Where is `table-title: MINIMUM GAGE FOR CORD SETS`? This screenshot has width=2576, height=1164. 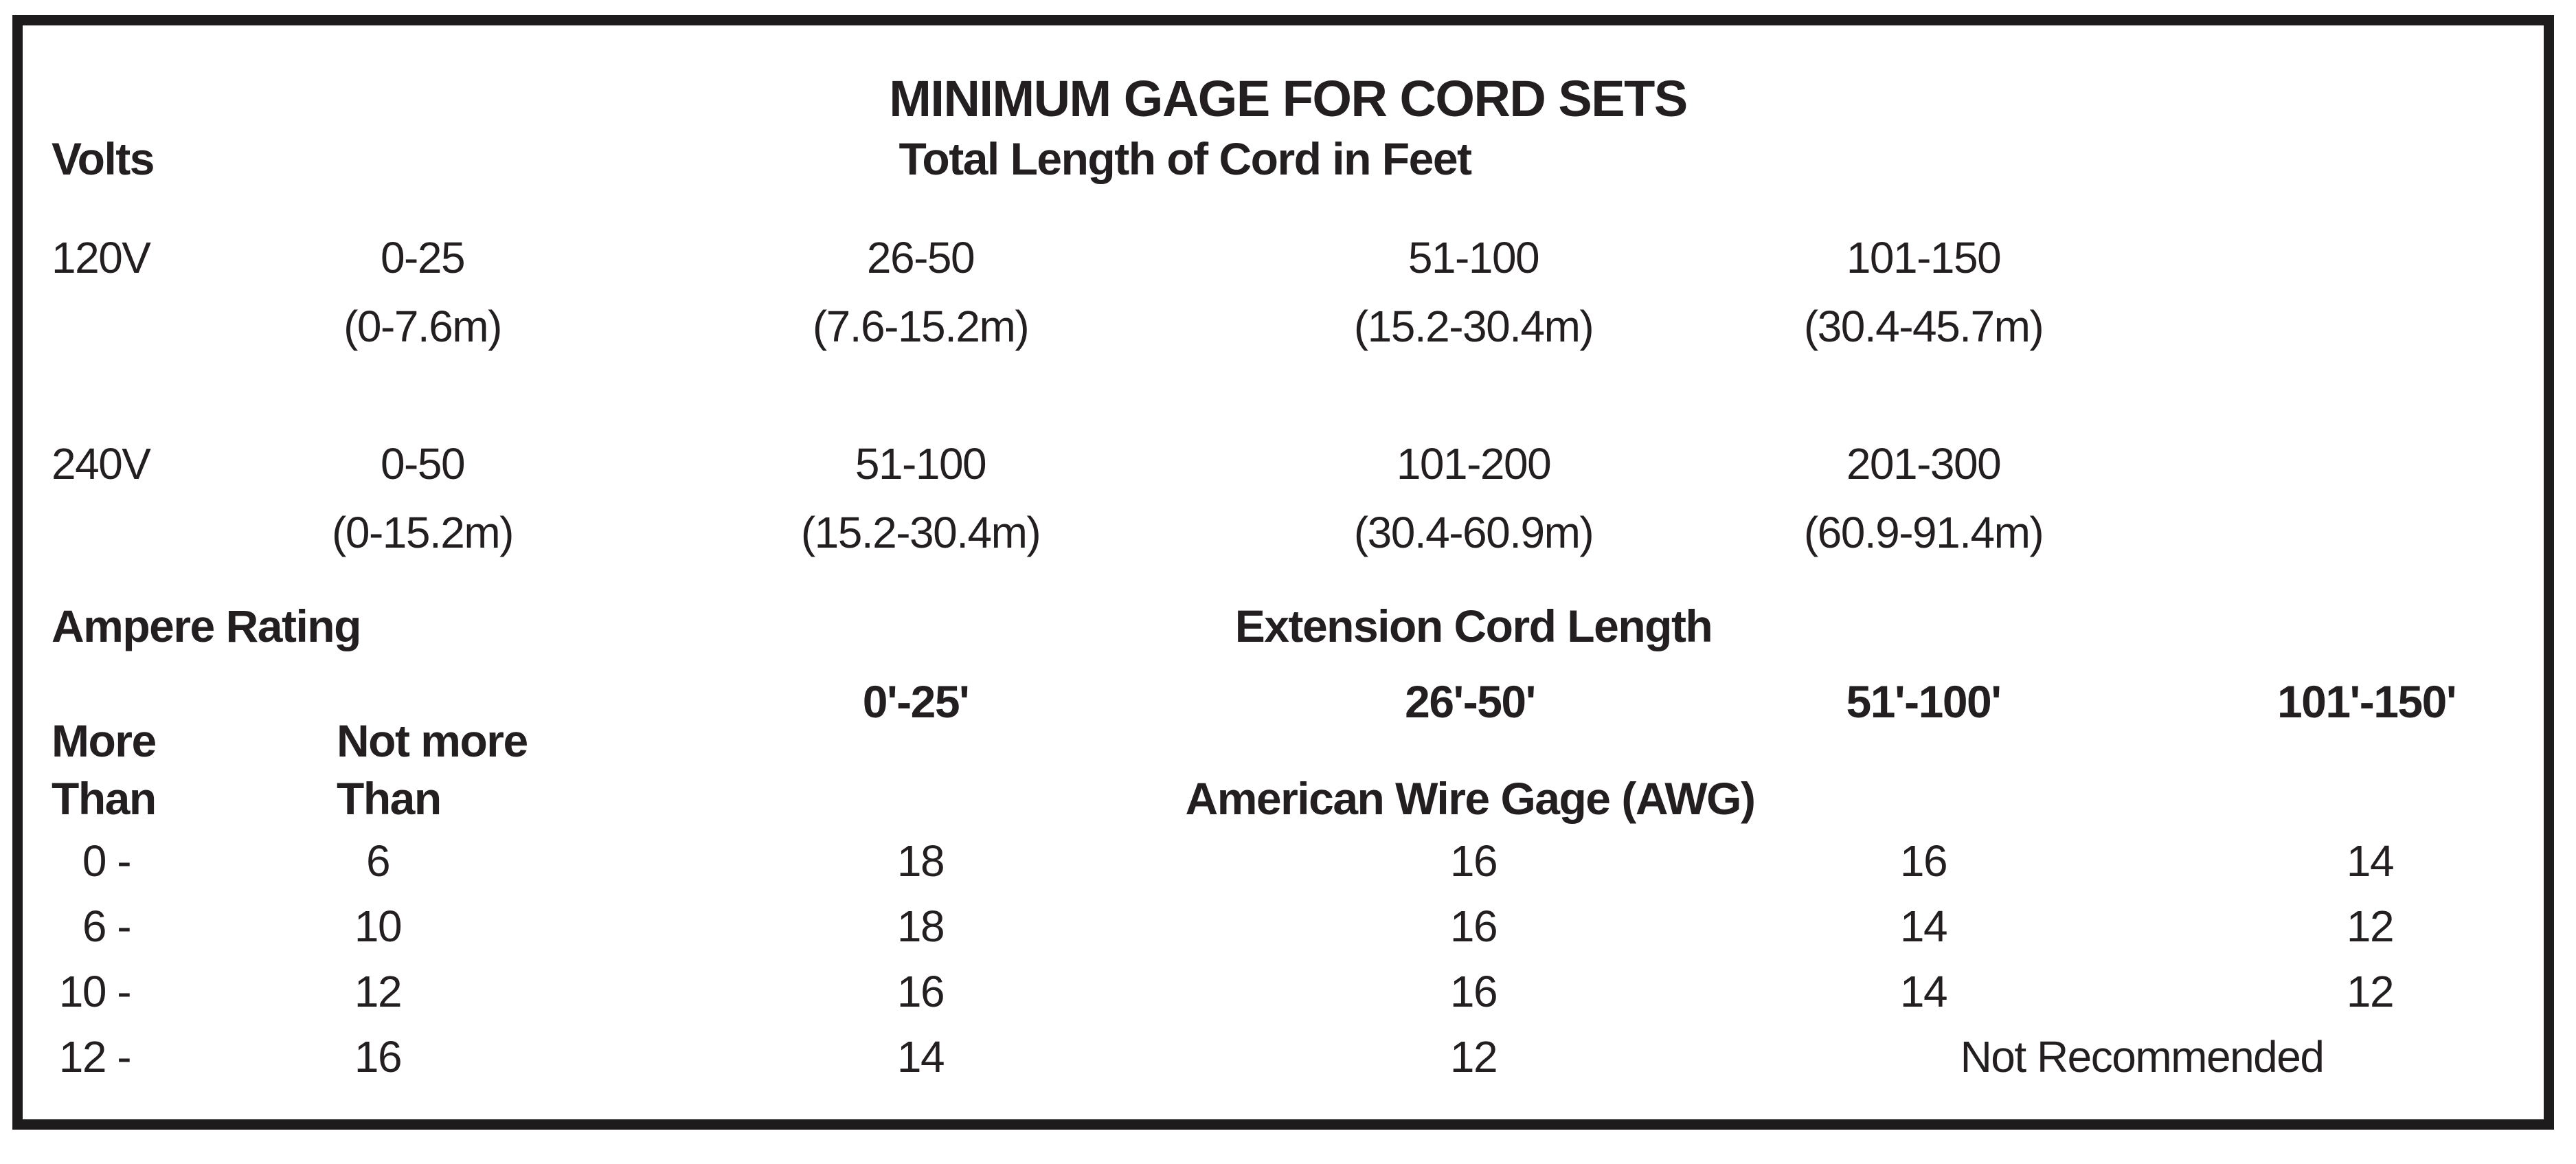
table-title: MINIMUM GAGE FOR CORD SETS is located at coordinates (1288, 98).